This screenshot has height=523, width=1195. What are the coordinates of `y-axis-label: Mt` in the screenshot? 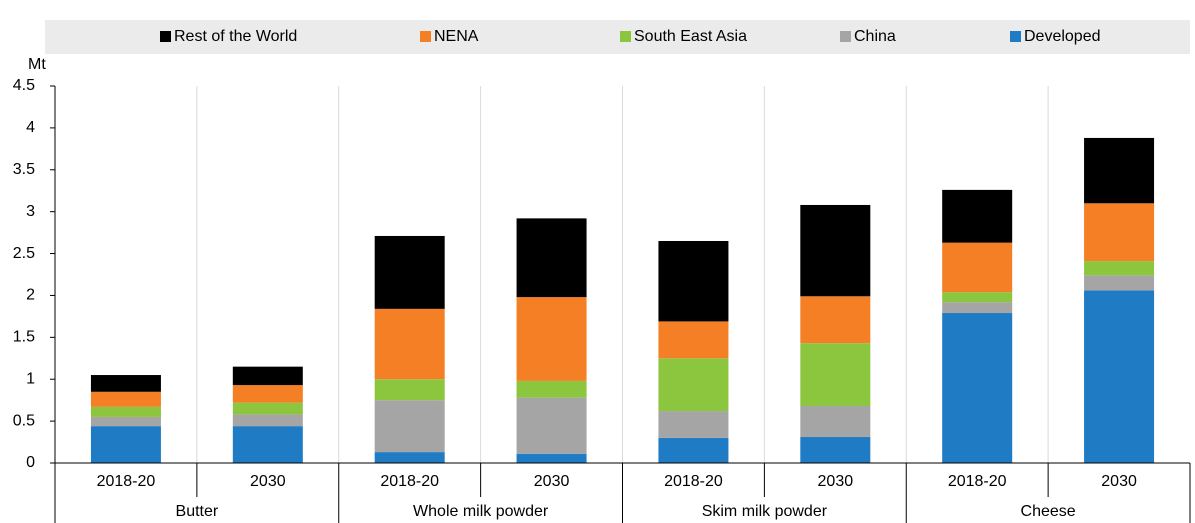 It's located at (37, 64).